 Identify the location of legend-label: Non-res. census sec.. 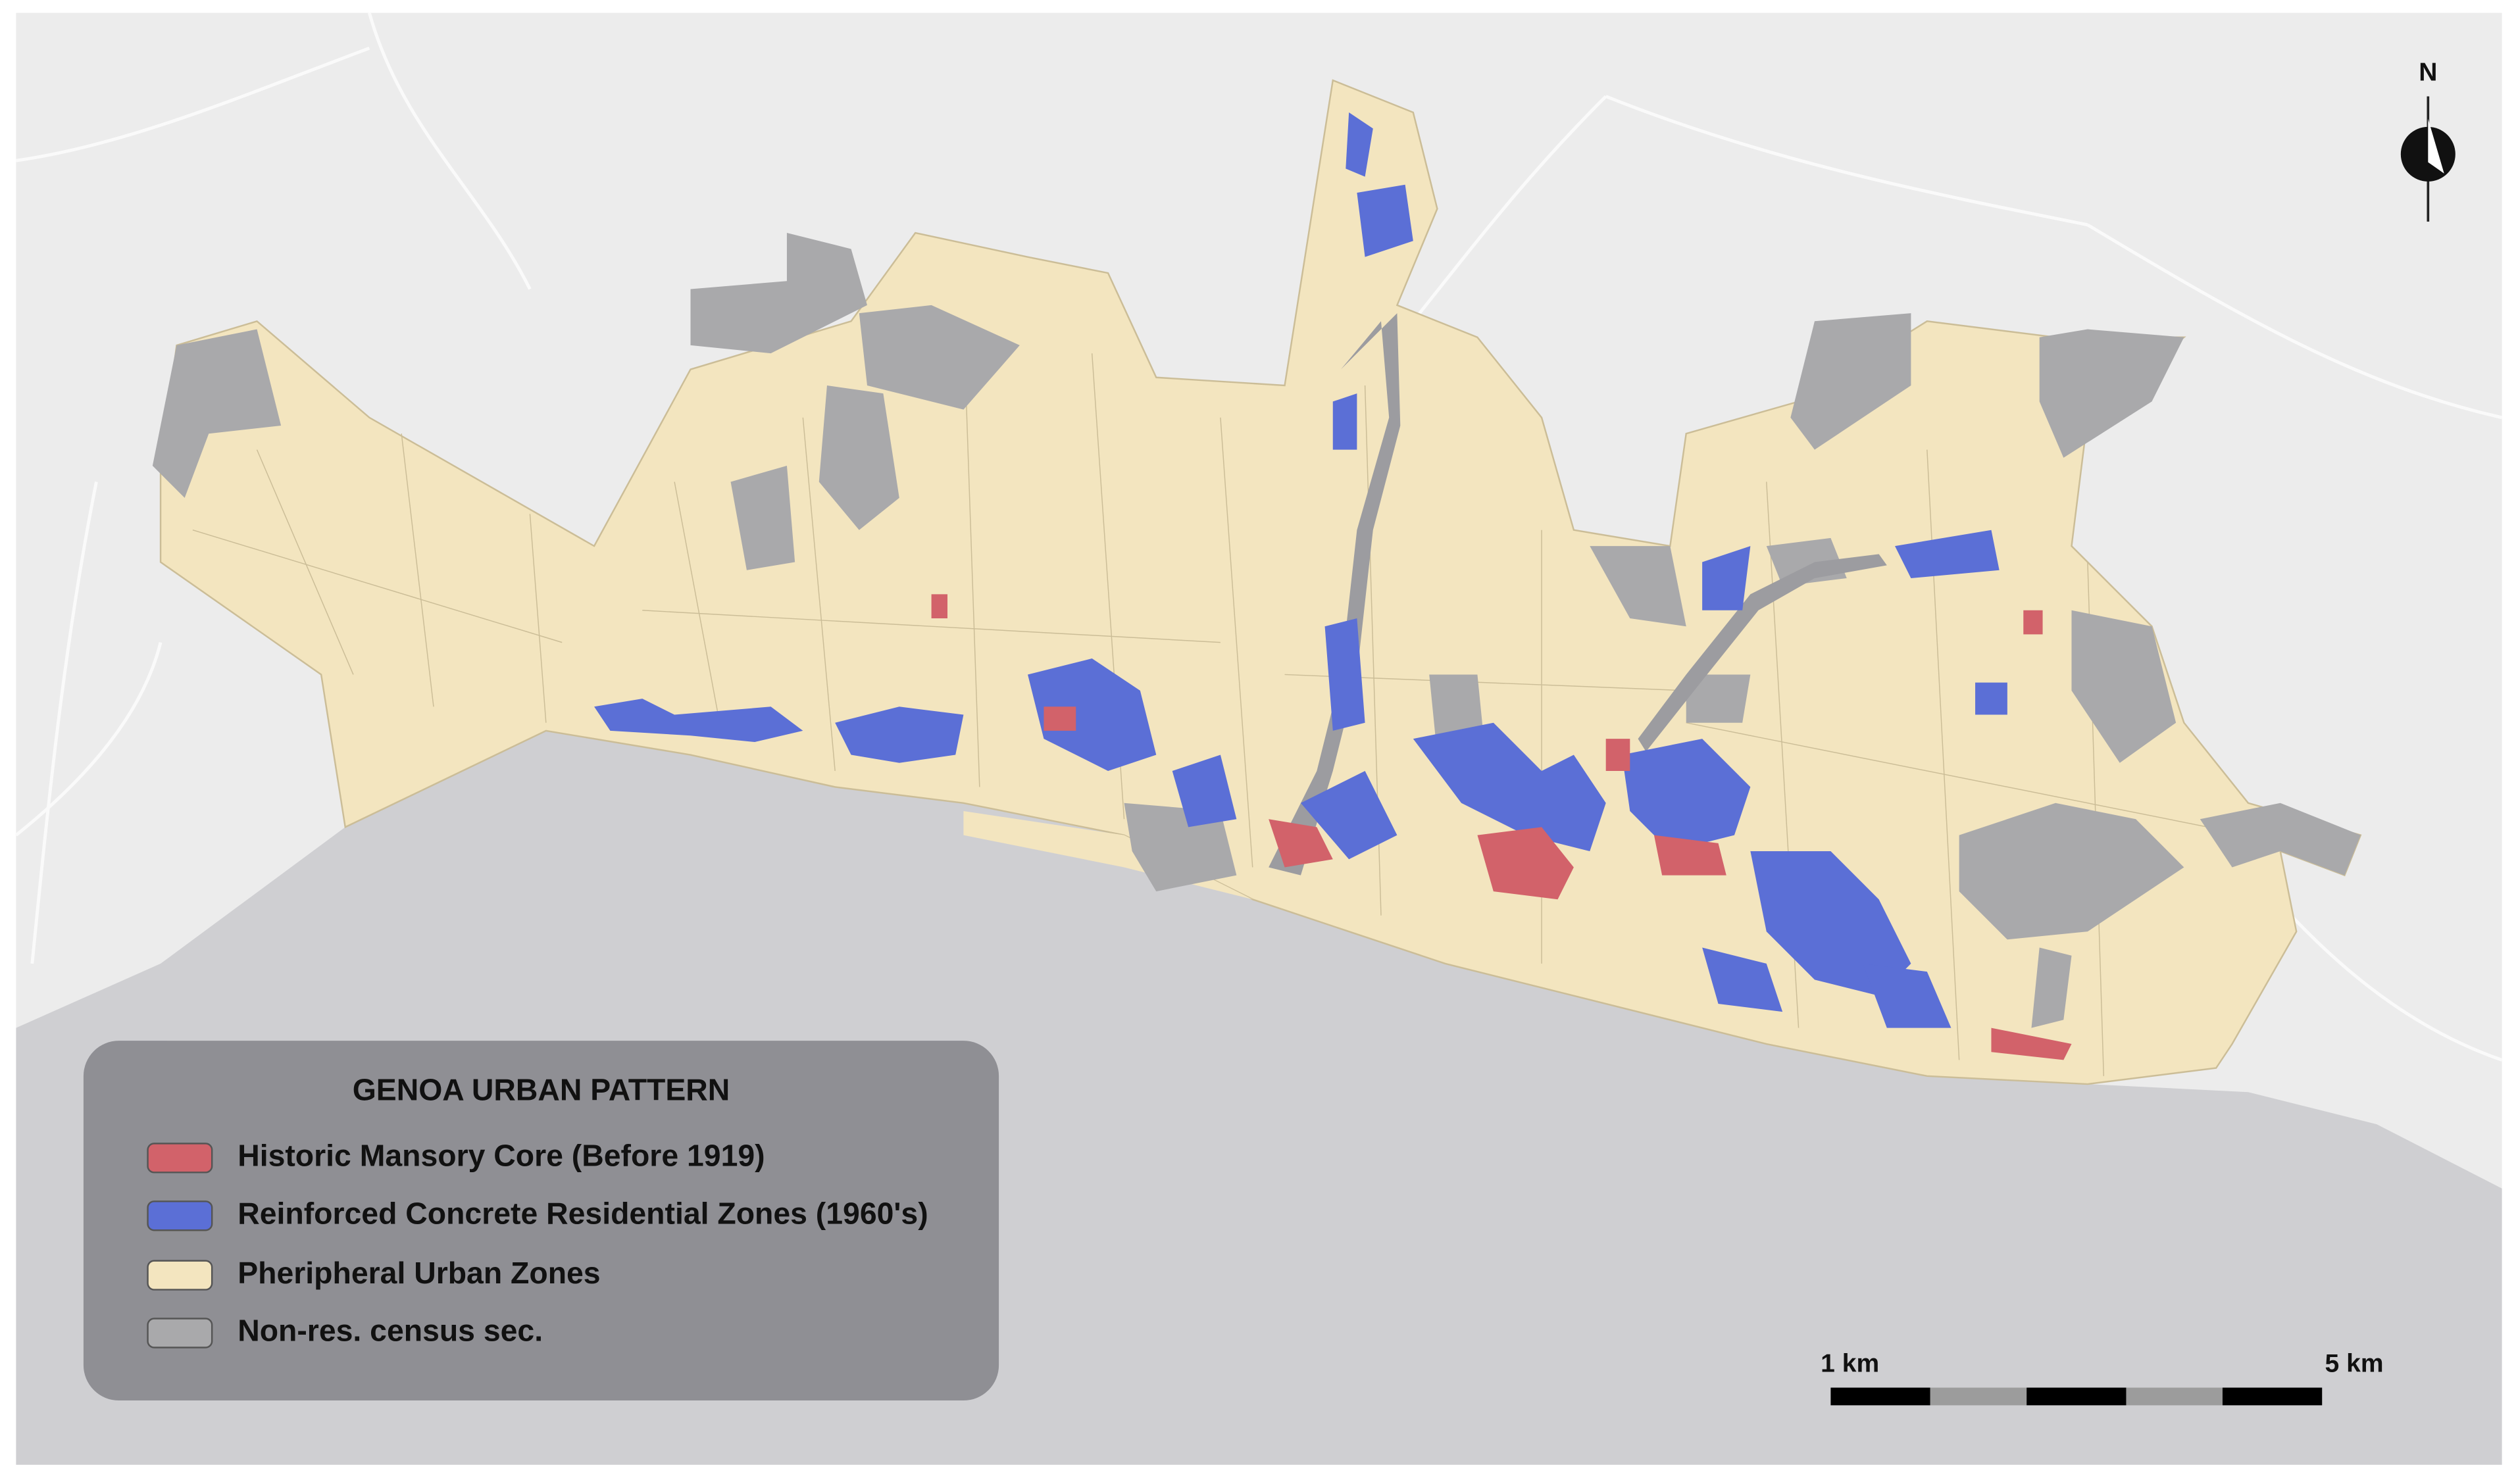
(390, 1331).